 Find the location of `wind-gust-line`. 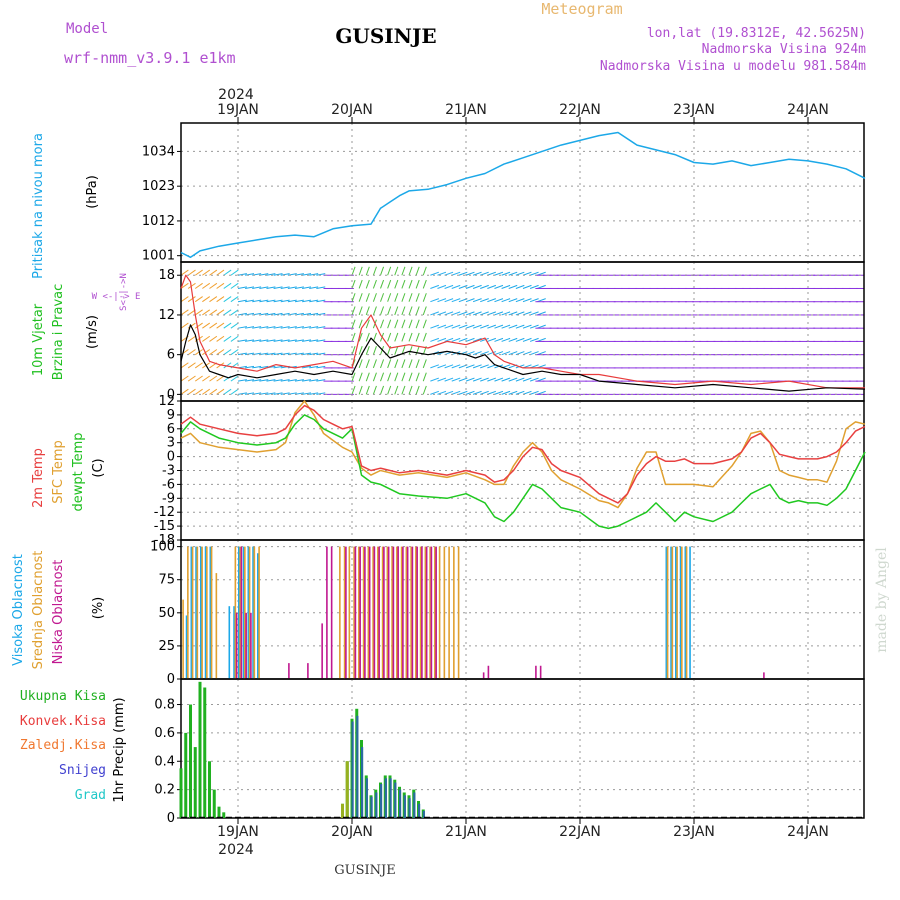

wind-gust-line is located at coordinates (522, 331).